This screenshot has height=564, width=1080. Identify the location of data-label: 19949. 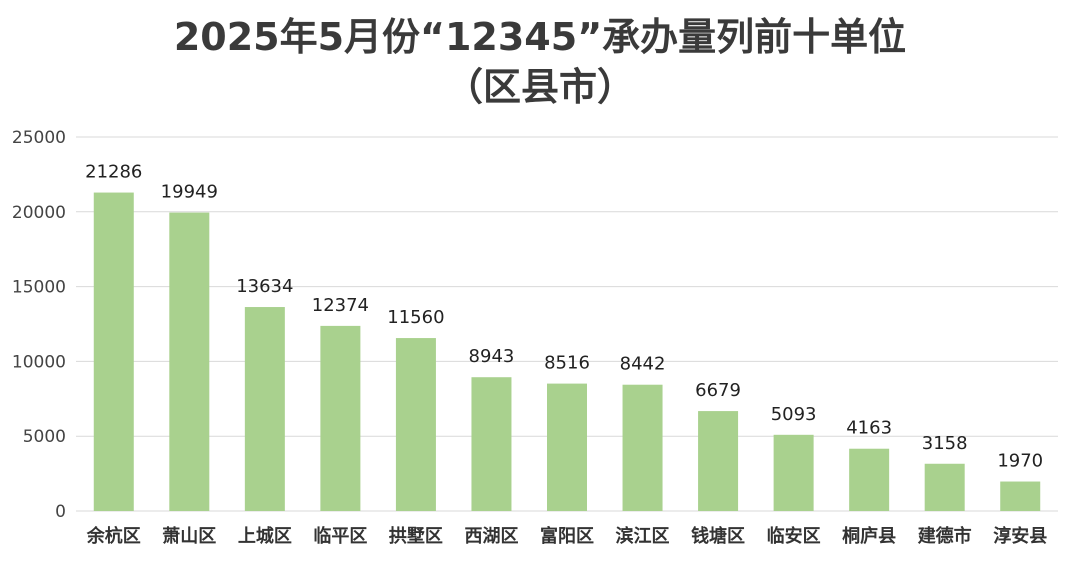
(189, 192).